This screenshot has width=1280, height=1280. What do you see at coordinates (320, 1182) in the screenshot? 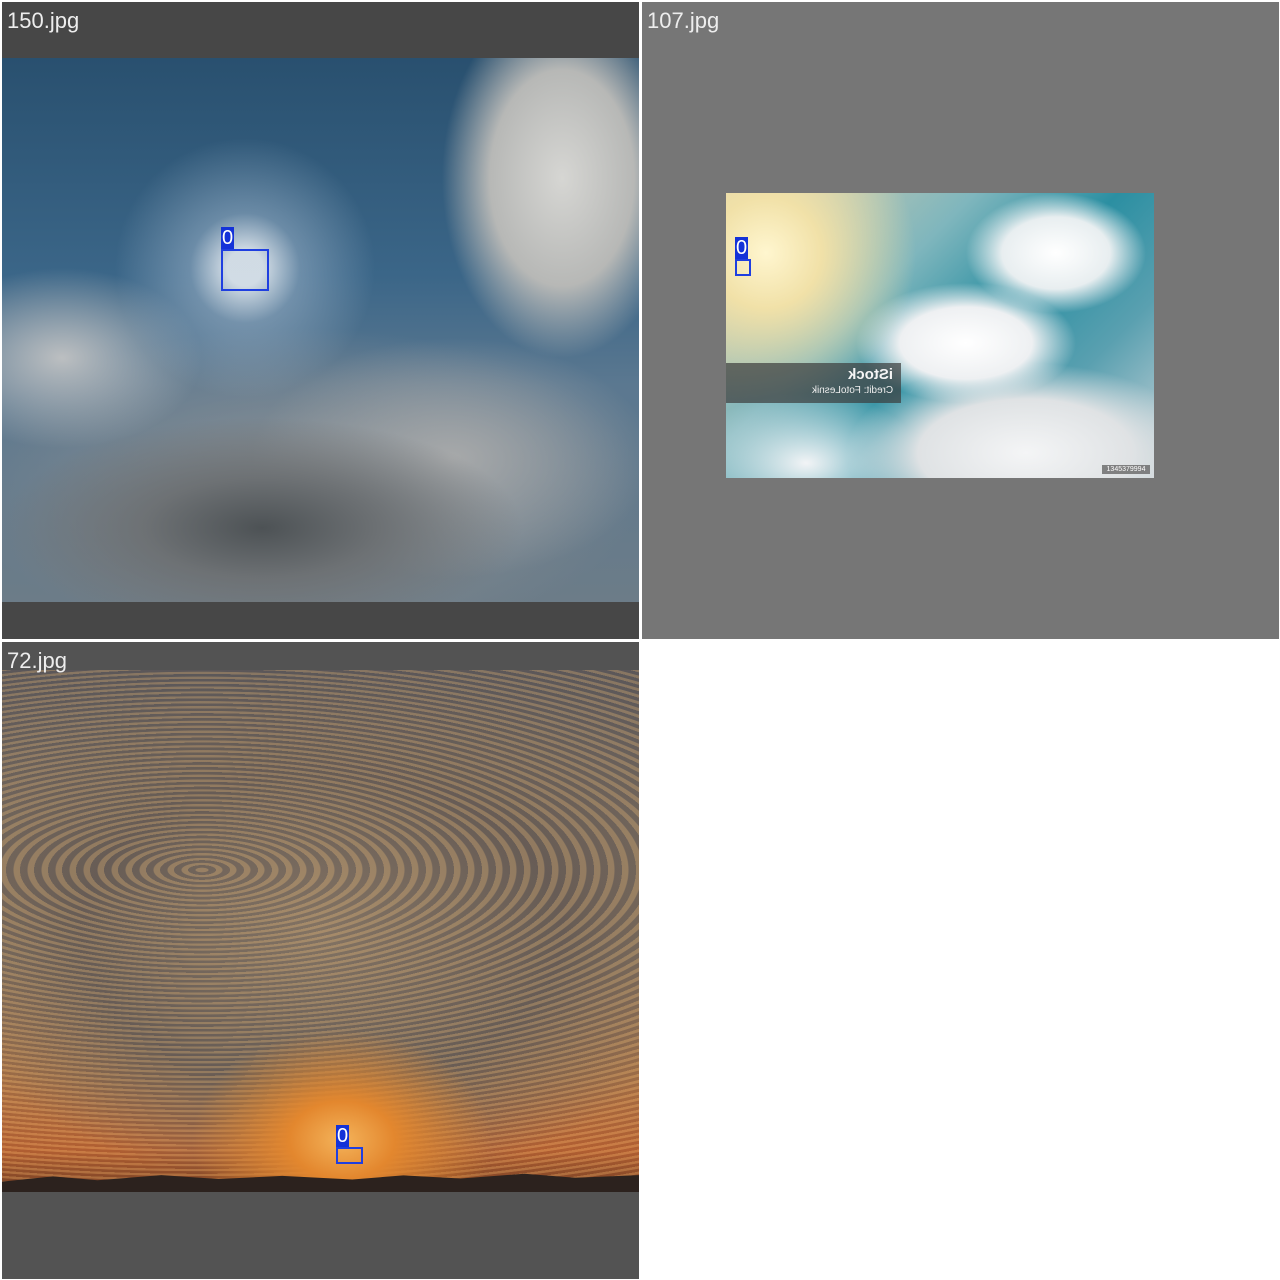
I see `horizon-silhouette` at bounding box center [320, 1182].